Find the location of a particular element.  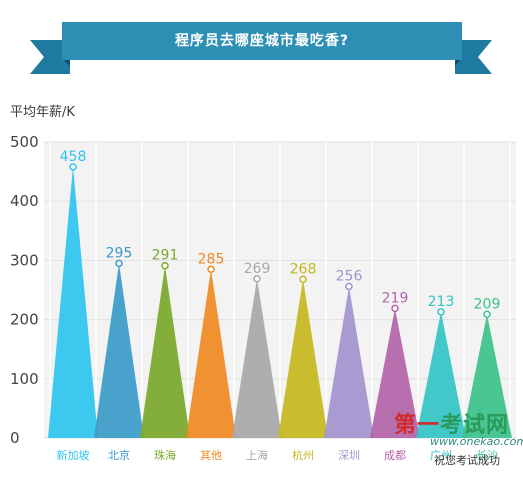

banner-left-tail is located at coordinates (50, 57).